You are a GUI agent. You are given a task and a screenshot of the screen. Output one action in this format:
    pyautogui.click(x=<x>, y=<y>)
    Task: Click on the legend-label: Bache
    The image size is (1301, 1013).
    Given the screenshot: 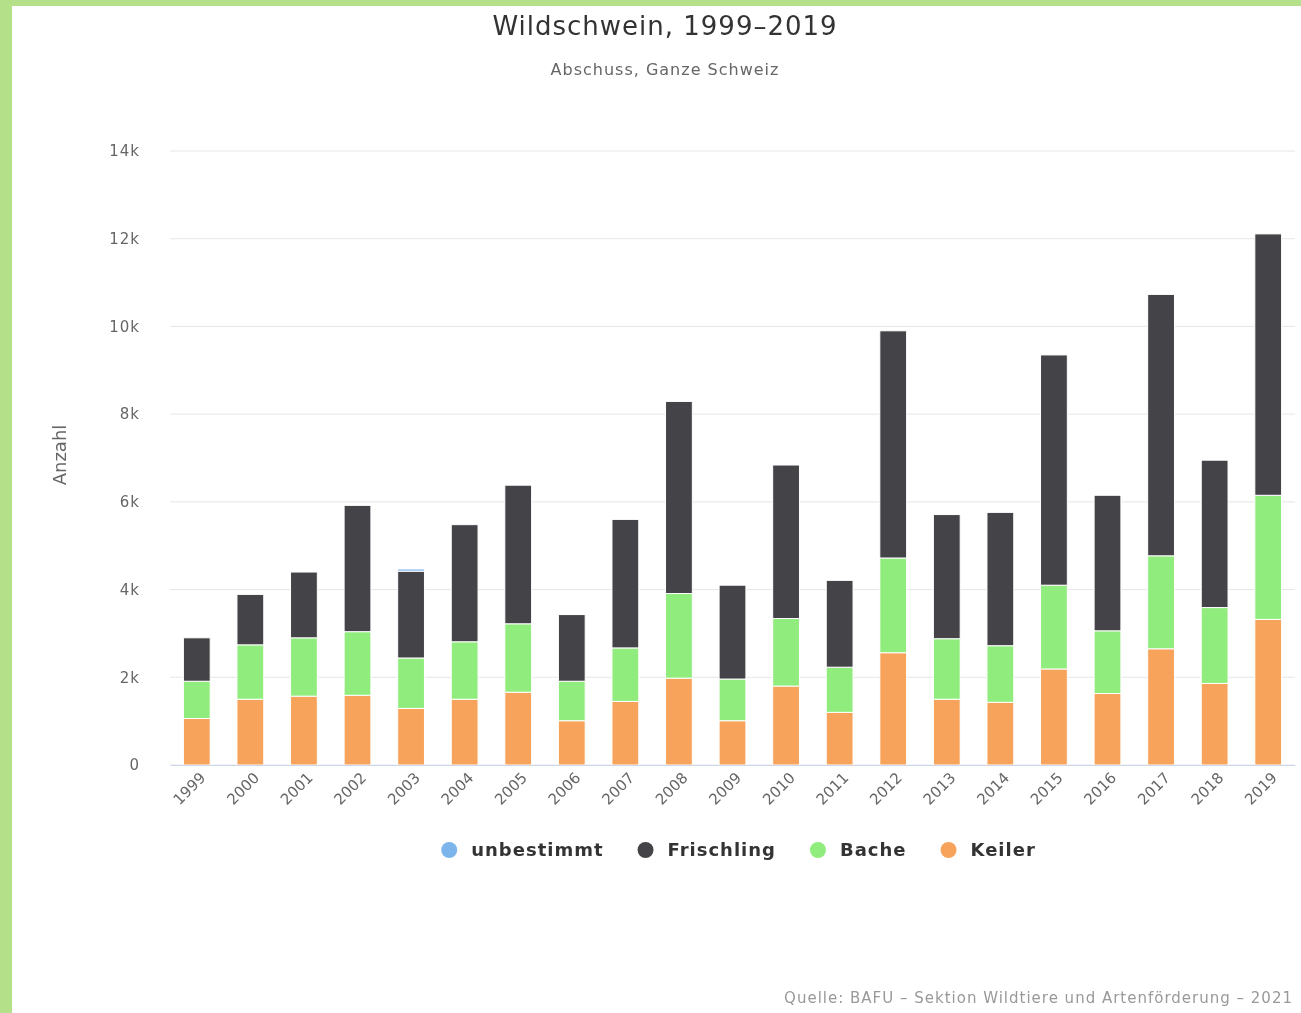 What is the action you would take?
    pyautogui.click(x=873, y=849)
    